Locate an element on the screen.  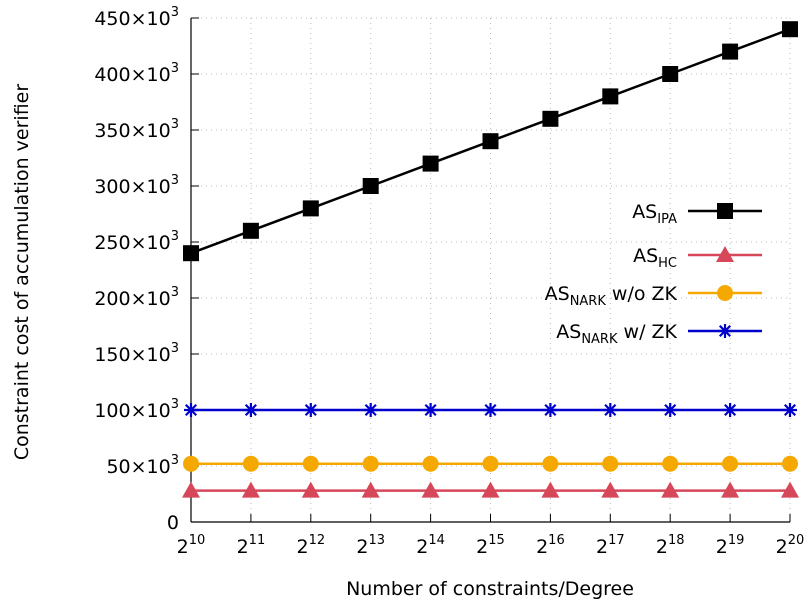
x-tick-label: 217 is located at coordinates (610, 545).